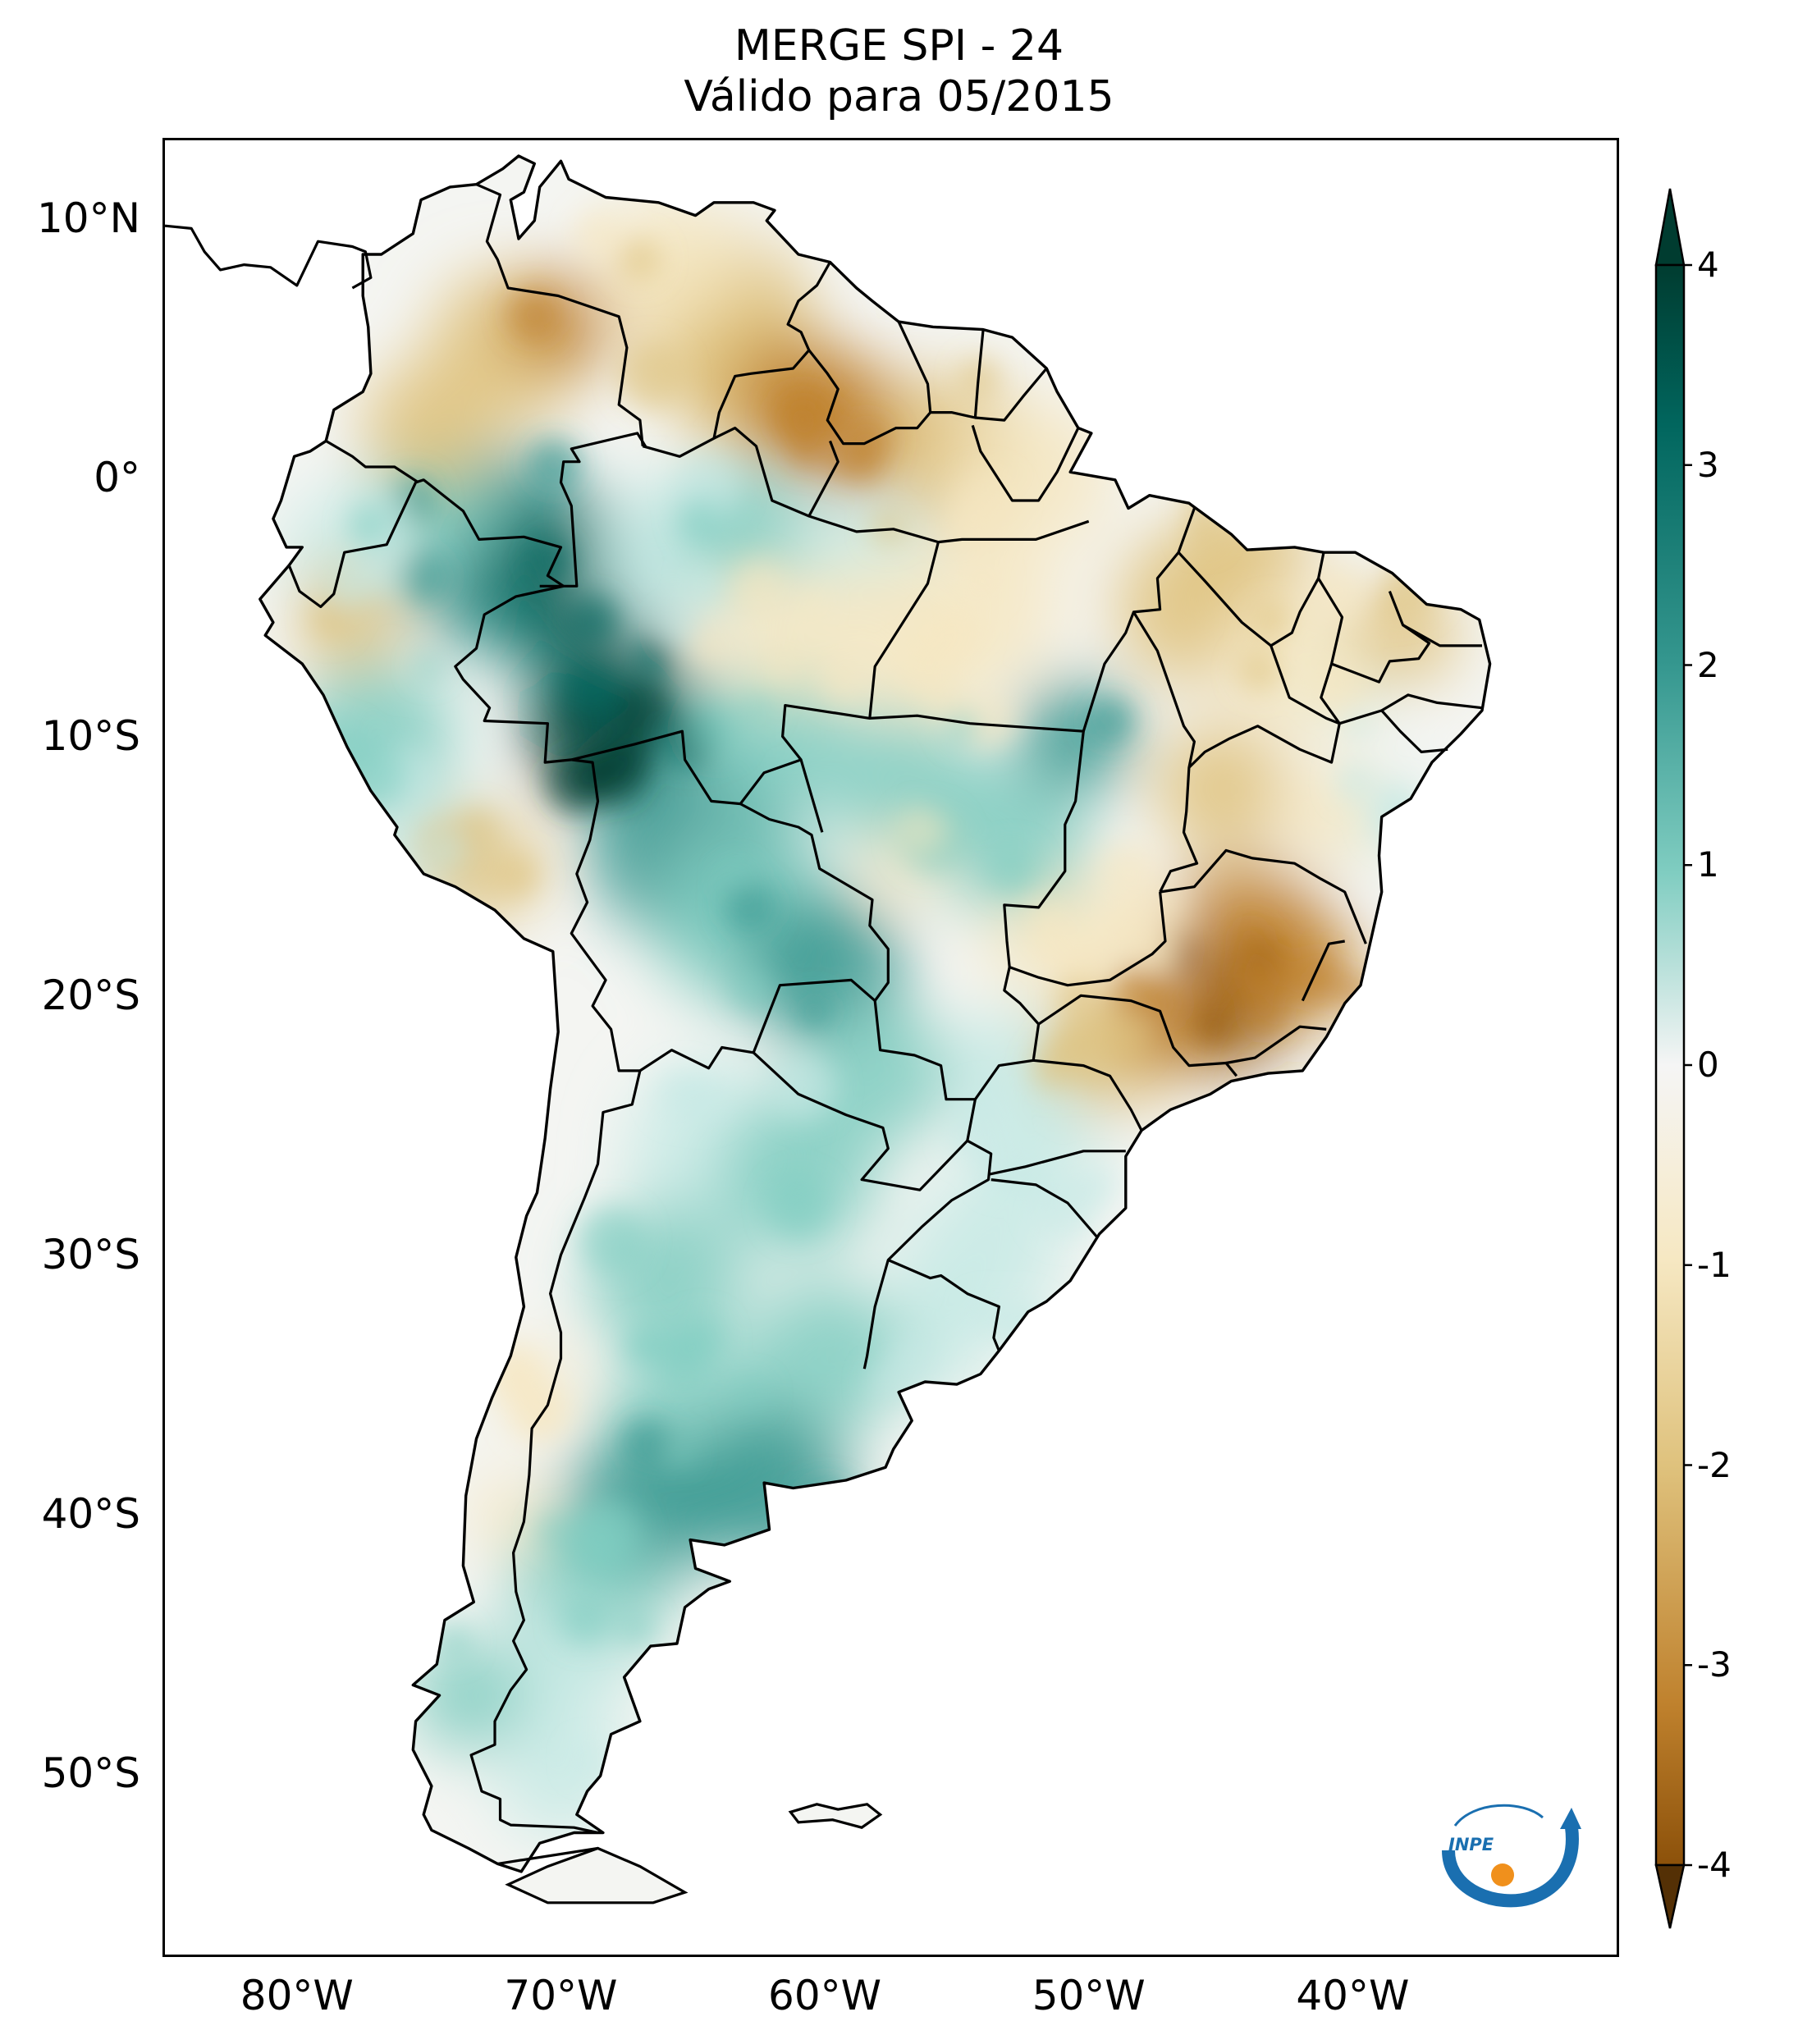 This screenshot has height=2044, width=1798. What do you see at coordinates (899, 46) in the screenshot?
I see `map-title: MERGE SPI - 24` at bounding box center [899, 46].